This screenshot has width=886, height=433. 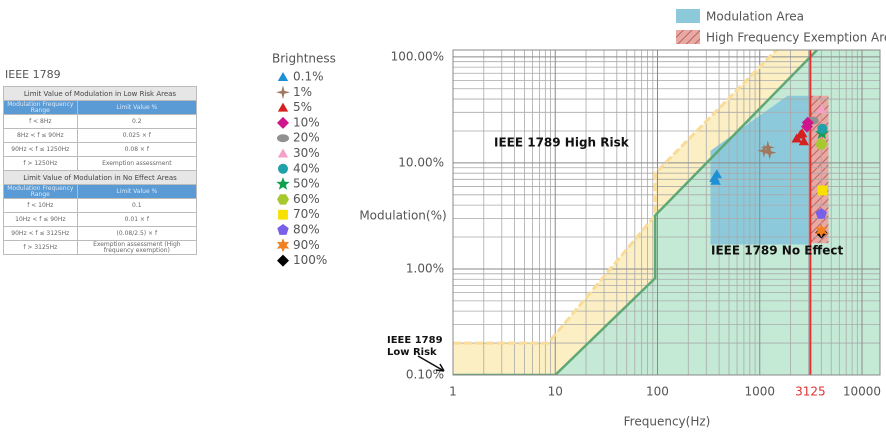 What do you see at coordinates (137, 107) in the screenshot?
I see `header-cell: Limit Value %` at bounding box center [137, 107].